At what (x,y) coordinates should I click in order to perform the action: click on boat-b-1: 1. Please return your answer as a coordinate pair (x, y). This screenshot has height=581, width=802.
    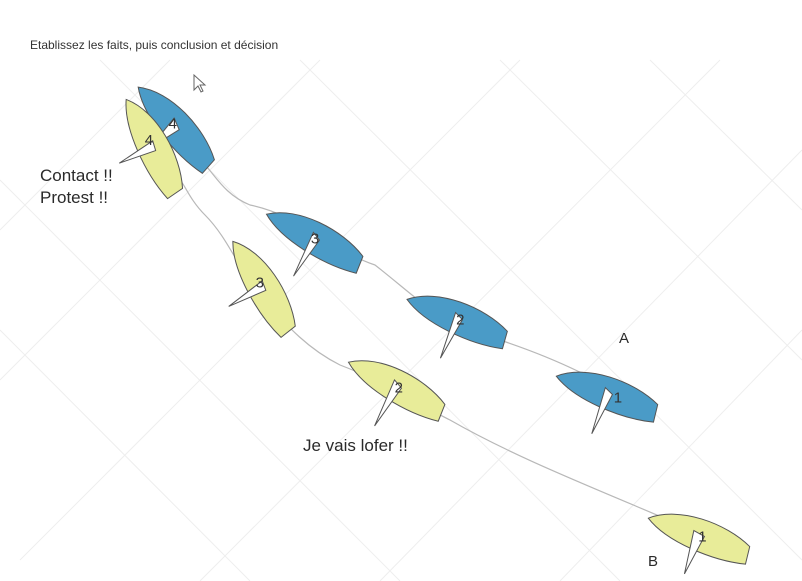
    Looking at the image, I should click on (699, 544).